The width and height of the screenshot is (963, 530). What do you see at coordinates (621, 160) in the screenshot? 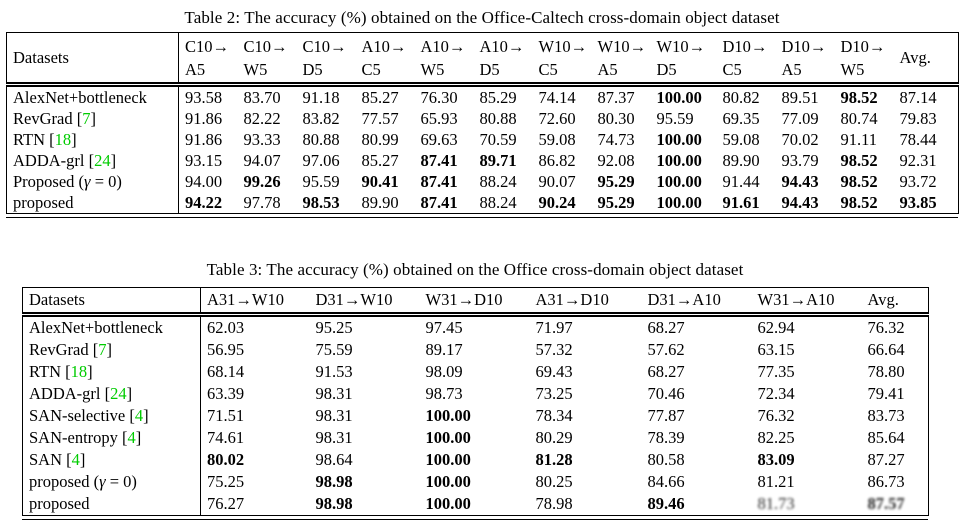
I see `accuracy-cell: 92.08` at bounding box center [621, 160].